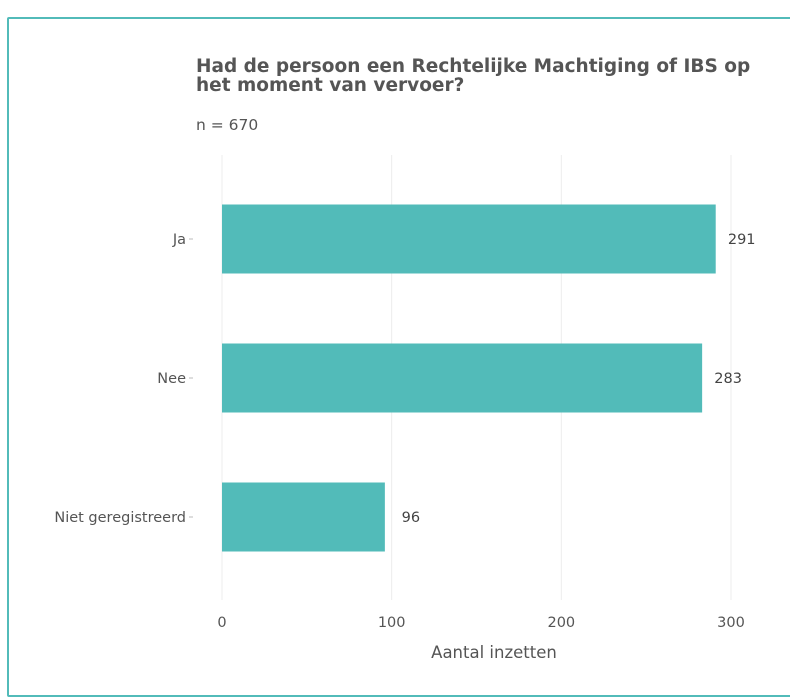 The height and width of the screenshot is (697, 790). I want to click on data-label-ja: 291, so click(742, 240).